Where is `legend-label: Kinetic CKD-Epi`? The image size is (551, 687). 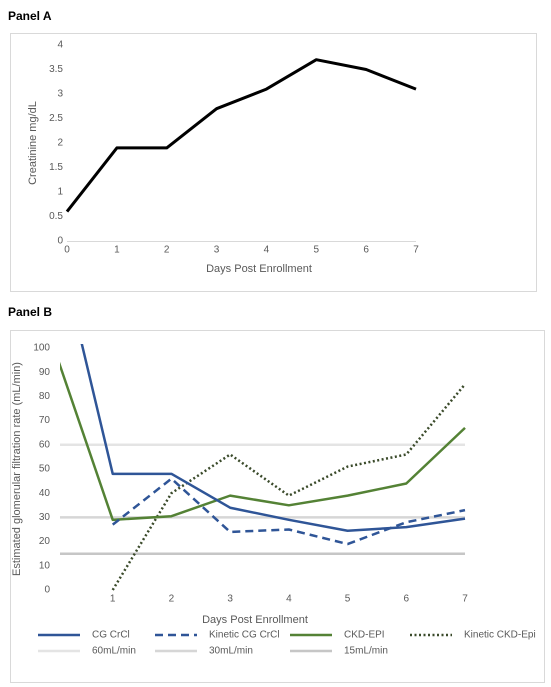 legend-label: Kinetic CKD-Epi is located at coordinates (500, 635).